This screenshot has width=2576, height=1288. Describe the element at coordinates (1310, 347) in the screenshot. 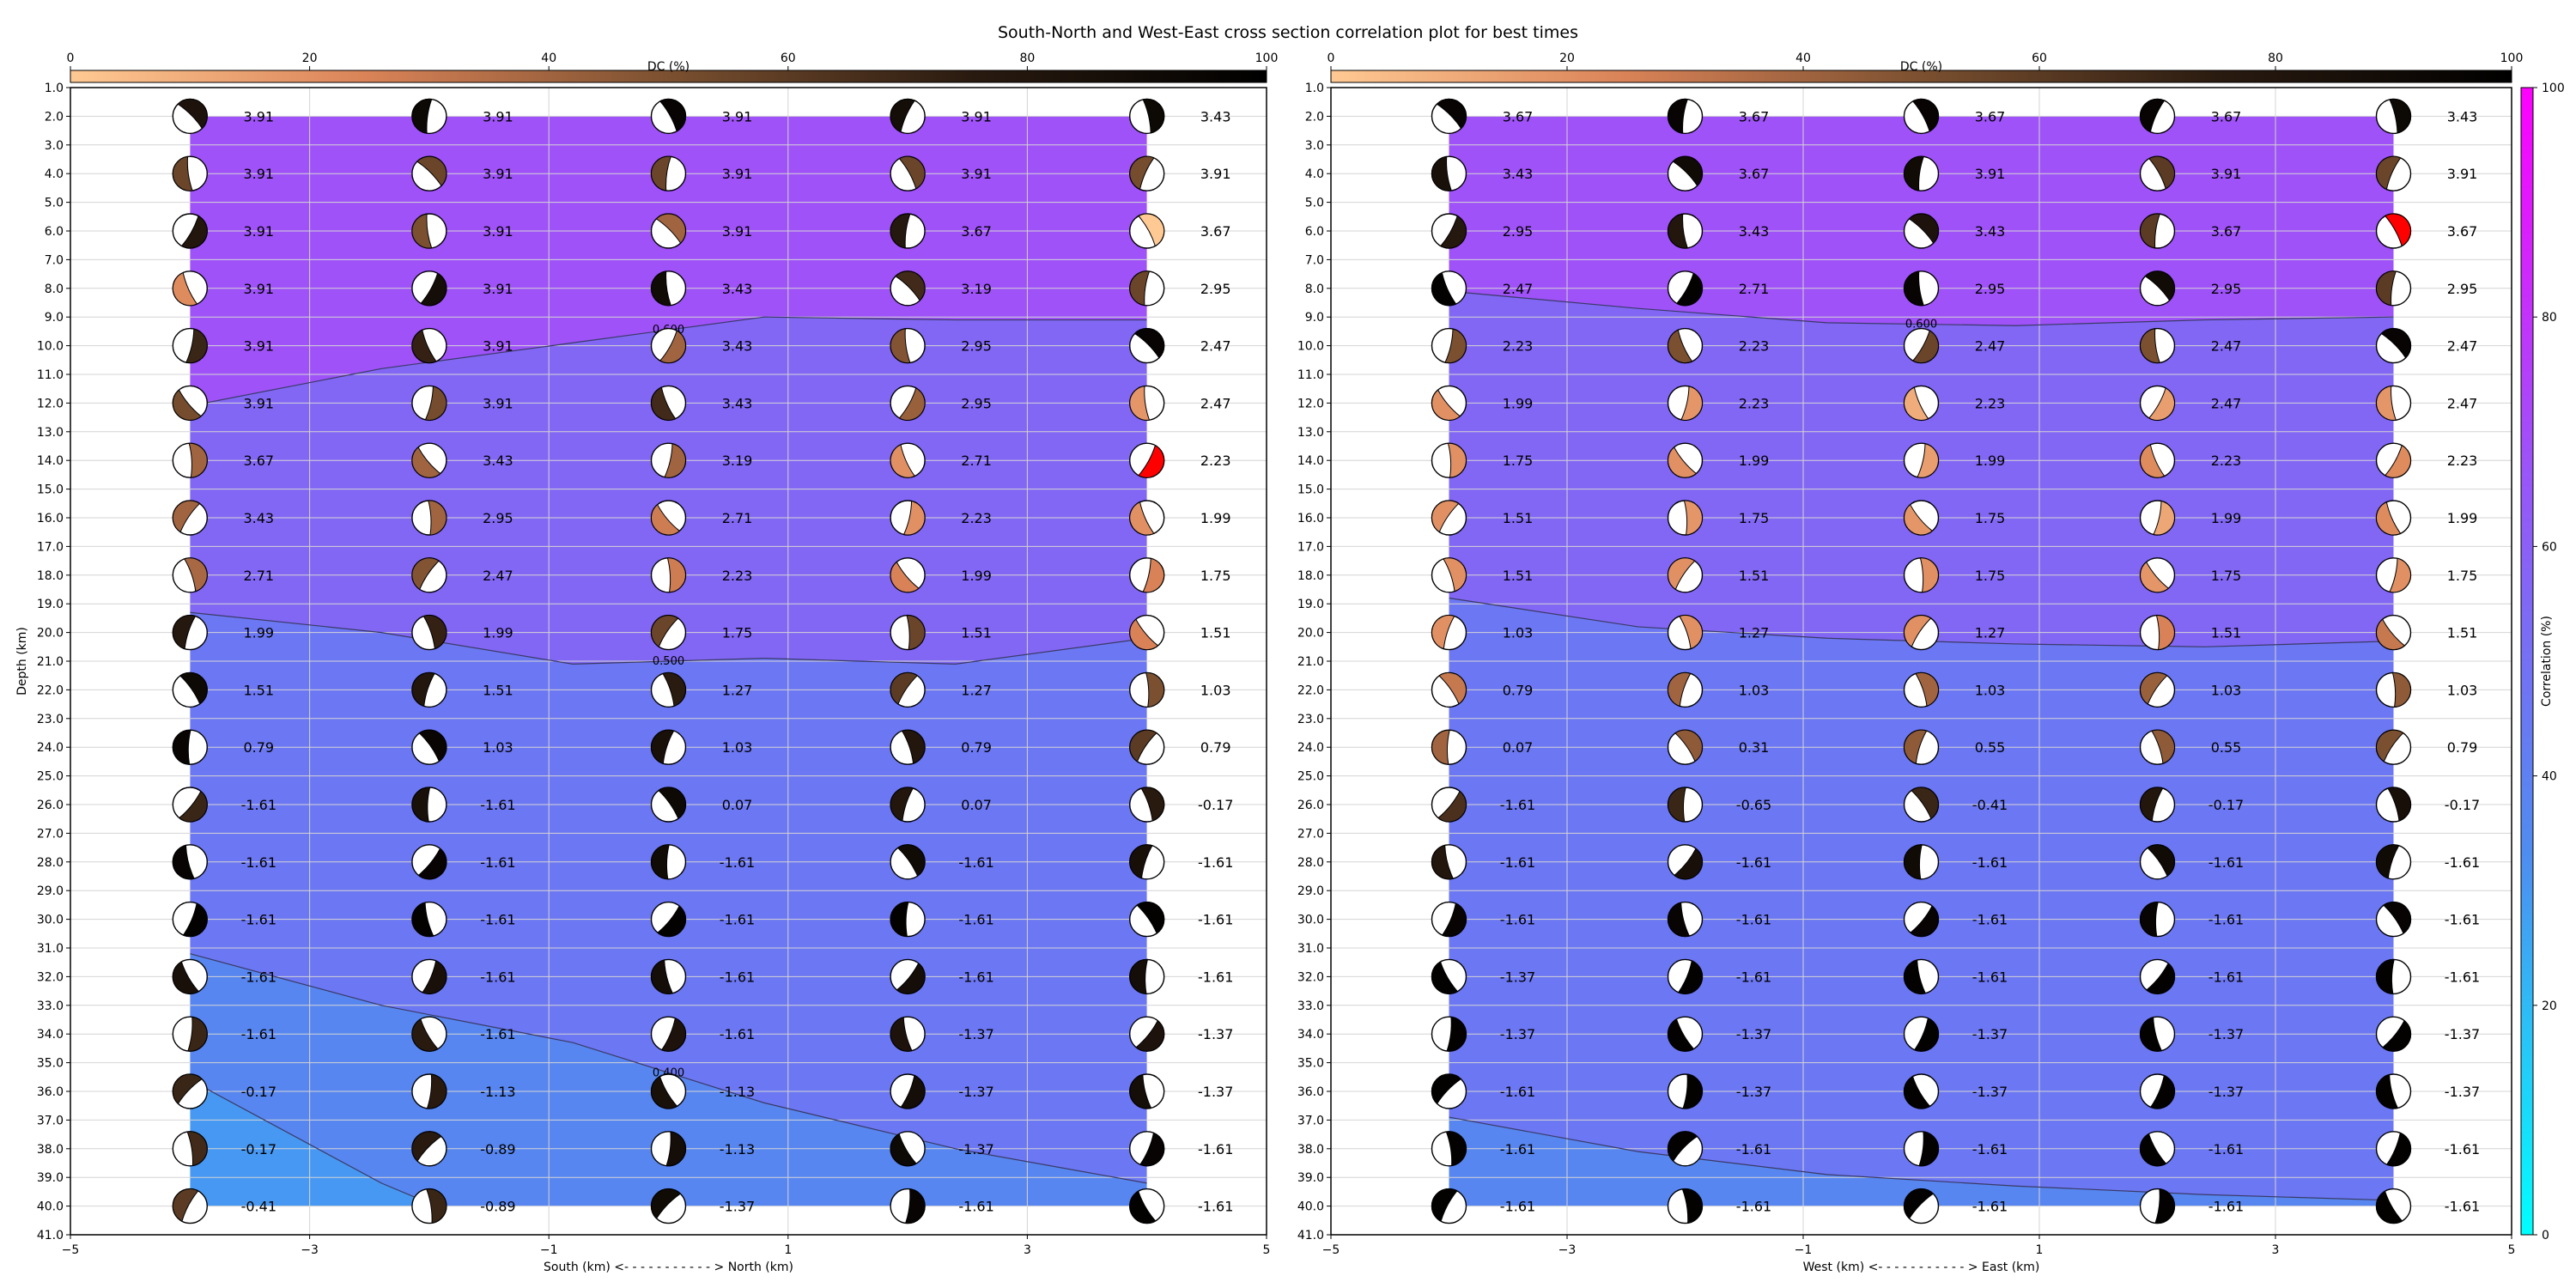

I see `y-tick-label: 10.0` at that location.